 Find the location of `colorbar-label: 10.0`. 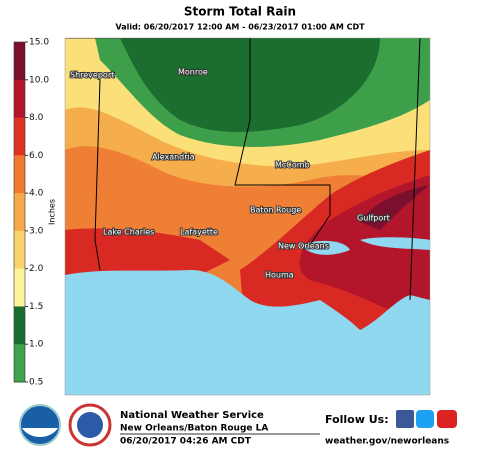

colorbar-label: 10.0 is located at coordinates (39, 80).